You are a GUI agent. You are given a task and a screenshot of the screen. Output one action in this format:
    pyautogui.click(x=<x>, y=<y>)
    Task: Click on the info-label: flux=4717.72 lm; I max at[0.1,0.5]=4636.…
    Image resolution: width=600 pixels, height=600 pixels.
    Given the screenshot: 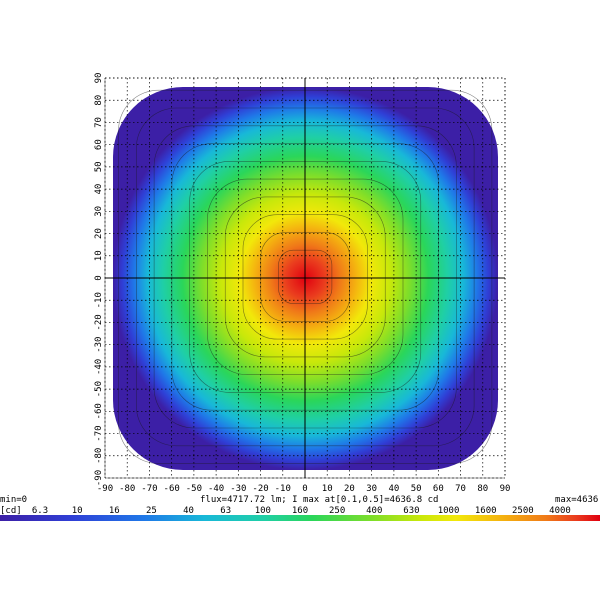 What is the action you would take?
    pyautogui.click(x=319, y=500)
    